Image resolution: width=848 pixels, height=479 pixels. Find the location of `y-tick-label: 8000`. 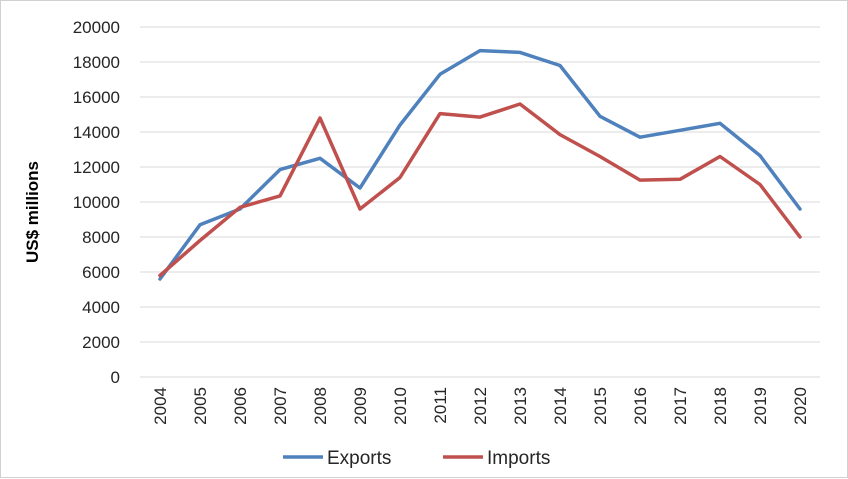

y-tick-label: 8000 is located at coordinates (101, 237).